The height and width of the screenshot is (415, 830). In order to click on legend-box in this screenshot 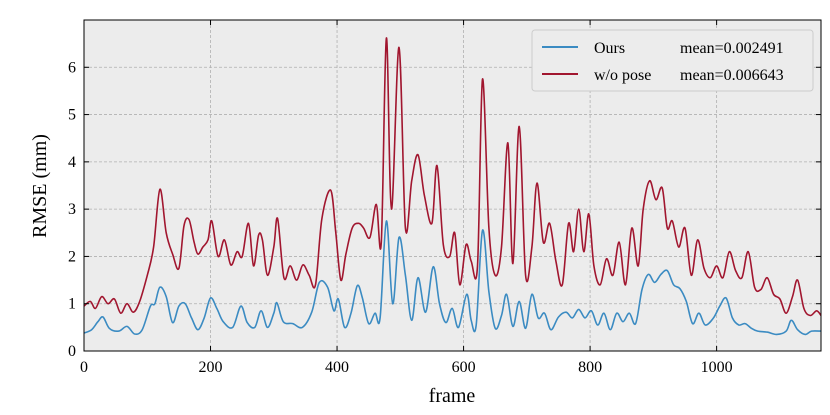, I will do `click(672, 60)`.